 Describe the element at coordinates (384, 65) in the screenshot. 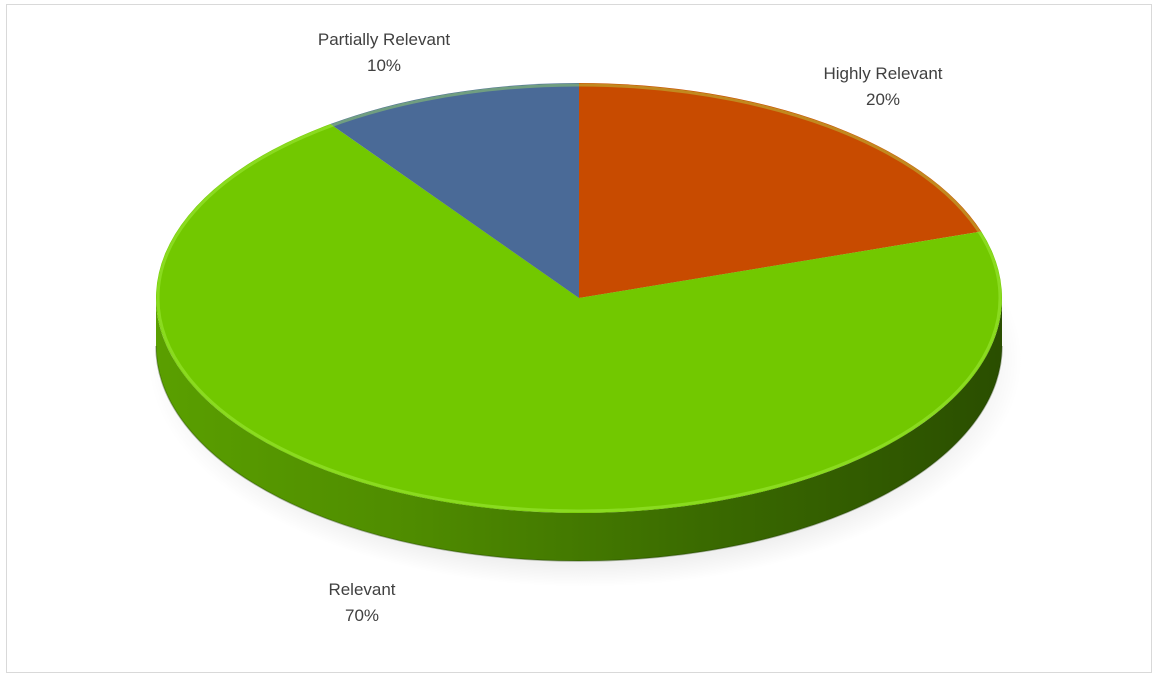

I see `slice-value-partially-relevant: 10%` at that location.